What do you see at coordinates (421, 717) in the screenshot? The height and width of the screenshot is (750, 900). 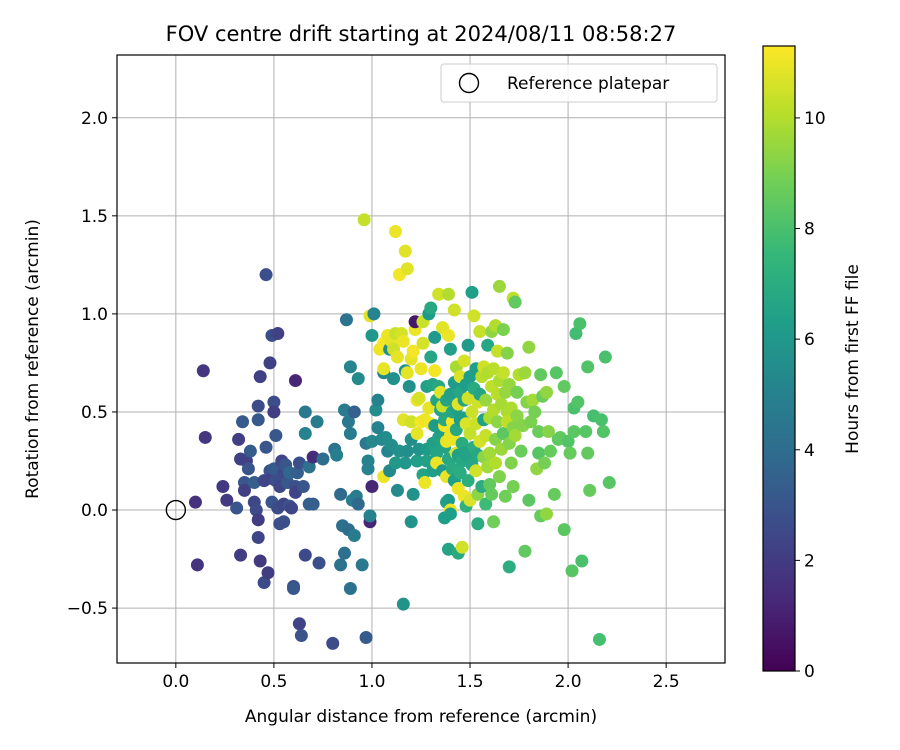 I see `x-axis-label: Angular distance from reference (arcmin)` at bounding box center [421, 717].